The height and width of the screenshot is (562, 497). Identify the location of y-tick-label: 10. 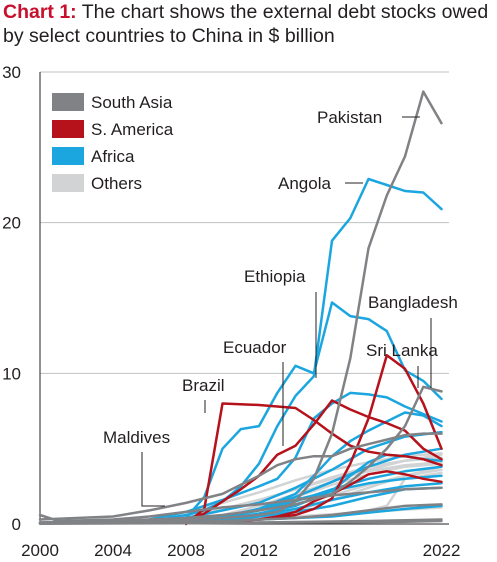
(11, 373).